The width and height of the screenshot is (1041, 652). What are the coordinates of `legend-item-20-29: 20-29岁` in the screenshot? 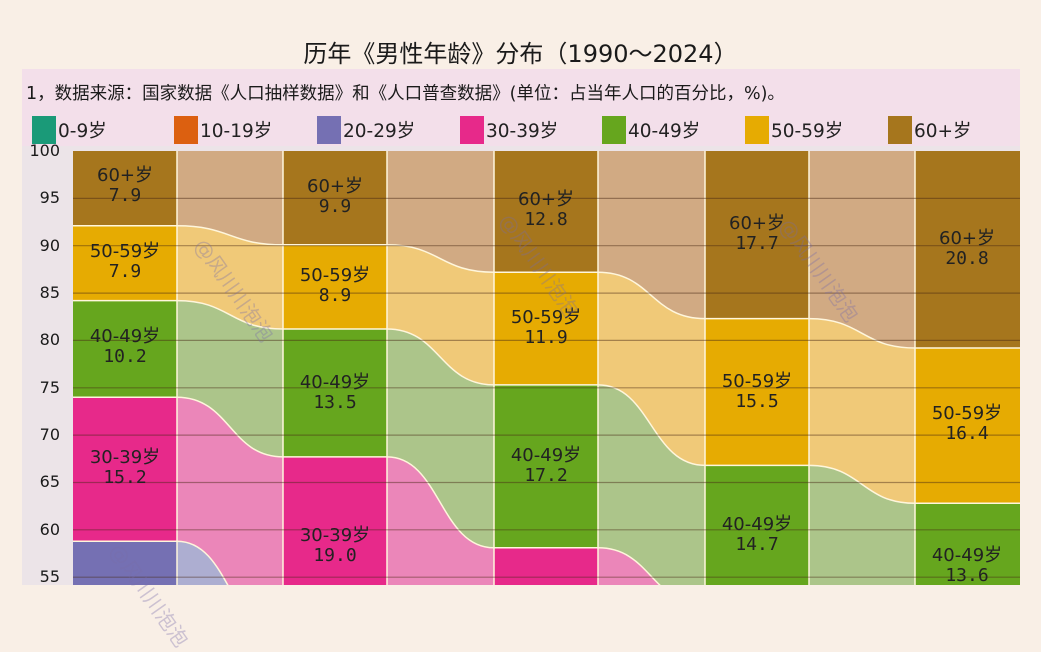 It's located at (366, 130).